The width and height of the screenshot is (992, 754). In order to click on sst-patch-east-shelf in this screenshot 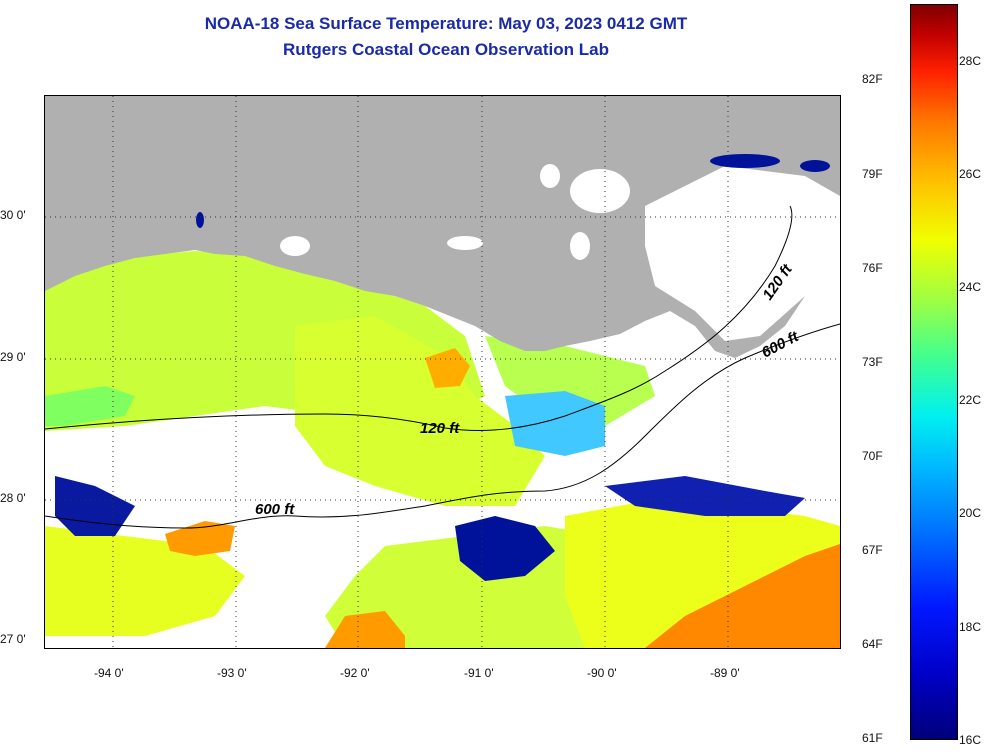, I will do `click(570, 381)`.